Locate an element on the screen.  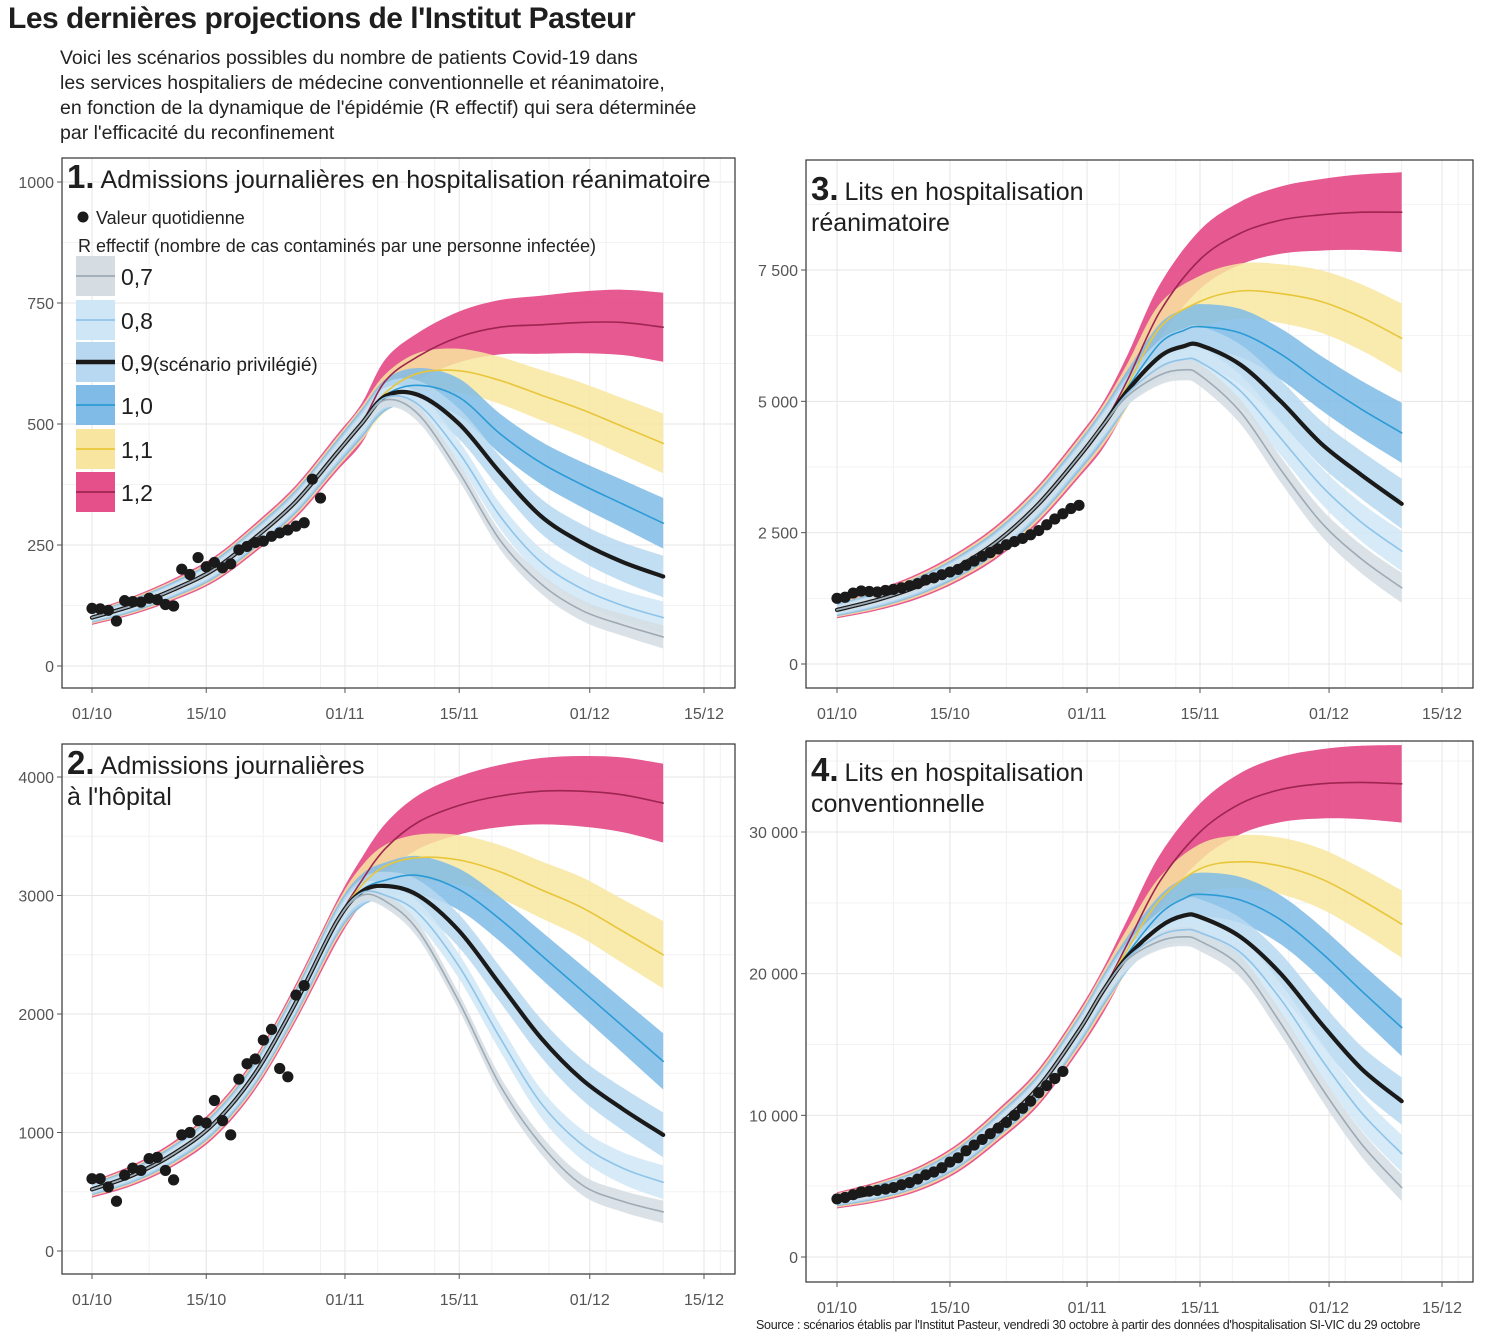
scenario-band-r08 is located at coordinates (378, 509).